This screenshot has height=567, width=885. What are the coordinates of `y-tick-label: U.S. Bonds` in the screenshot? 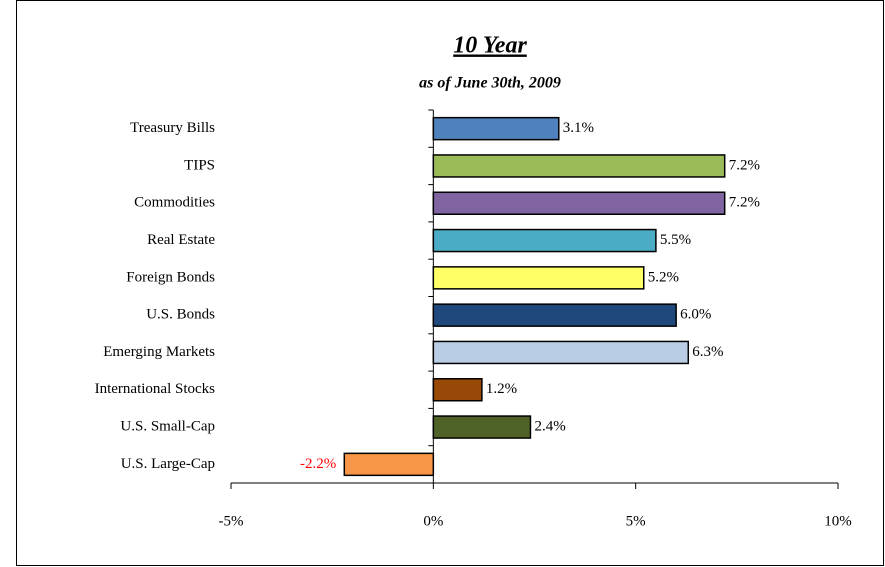 It's located at (180, 315).